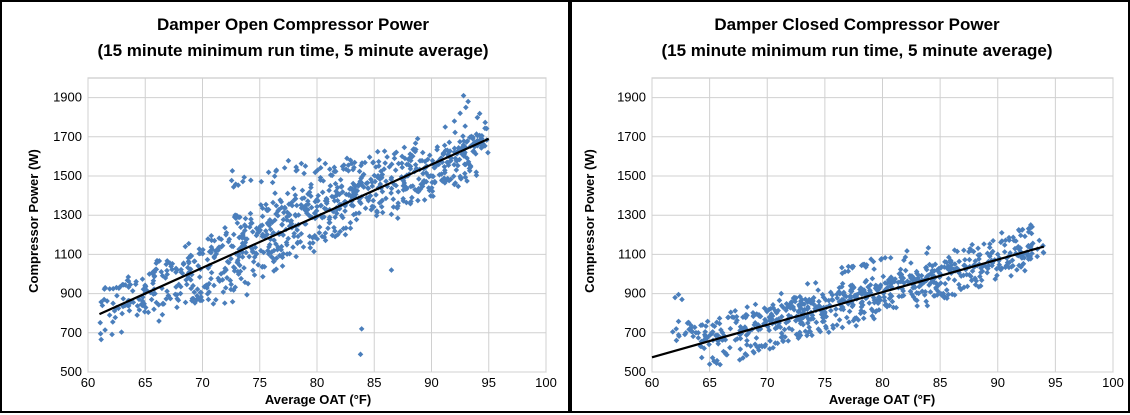 The image size is (1130, 415). What do you see at coordinates (318, 399) in the screenshot?
I see `x-axis-label: Average OAT (°F)` at bounding box center [318, 399].